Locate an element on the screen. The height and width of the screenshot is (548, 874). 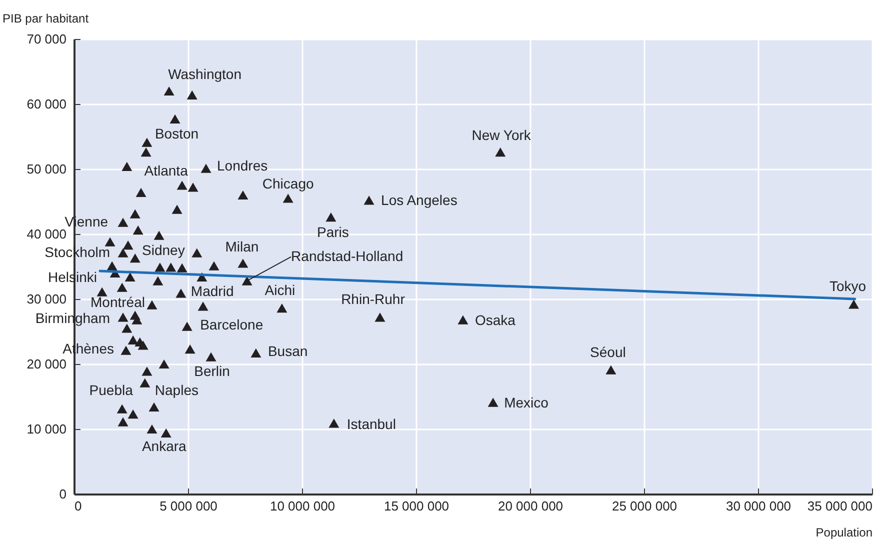
annotation: Naples is located at coordinates (176, 390).